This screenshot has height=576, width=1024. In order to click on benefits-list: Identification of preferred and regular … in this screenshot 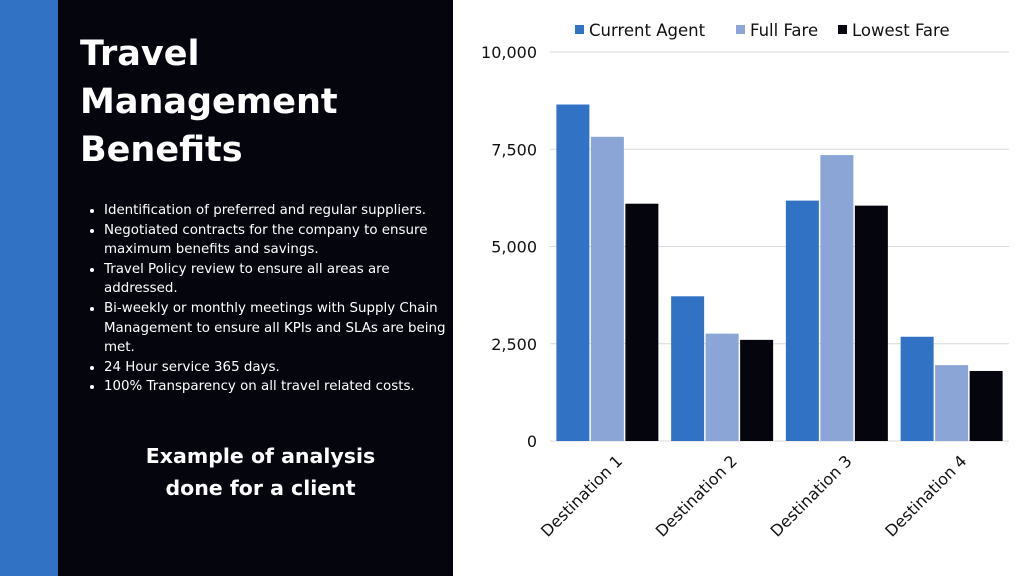, I will do `click(273, 299)`.